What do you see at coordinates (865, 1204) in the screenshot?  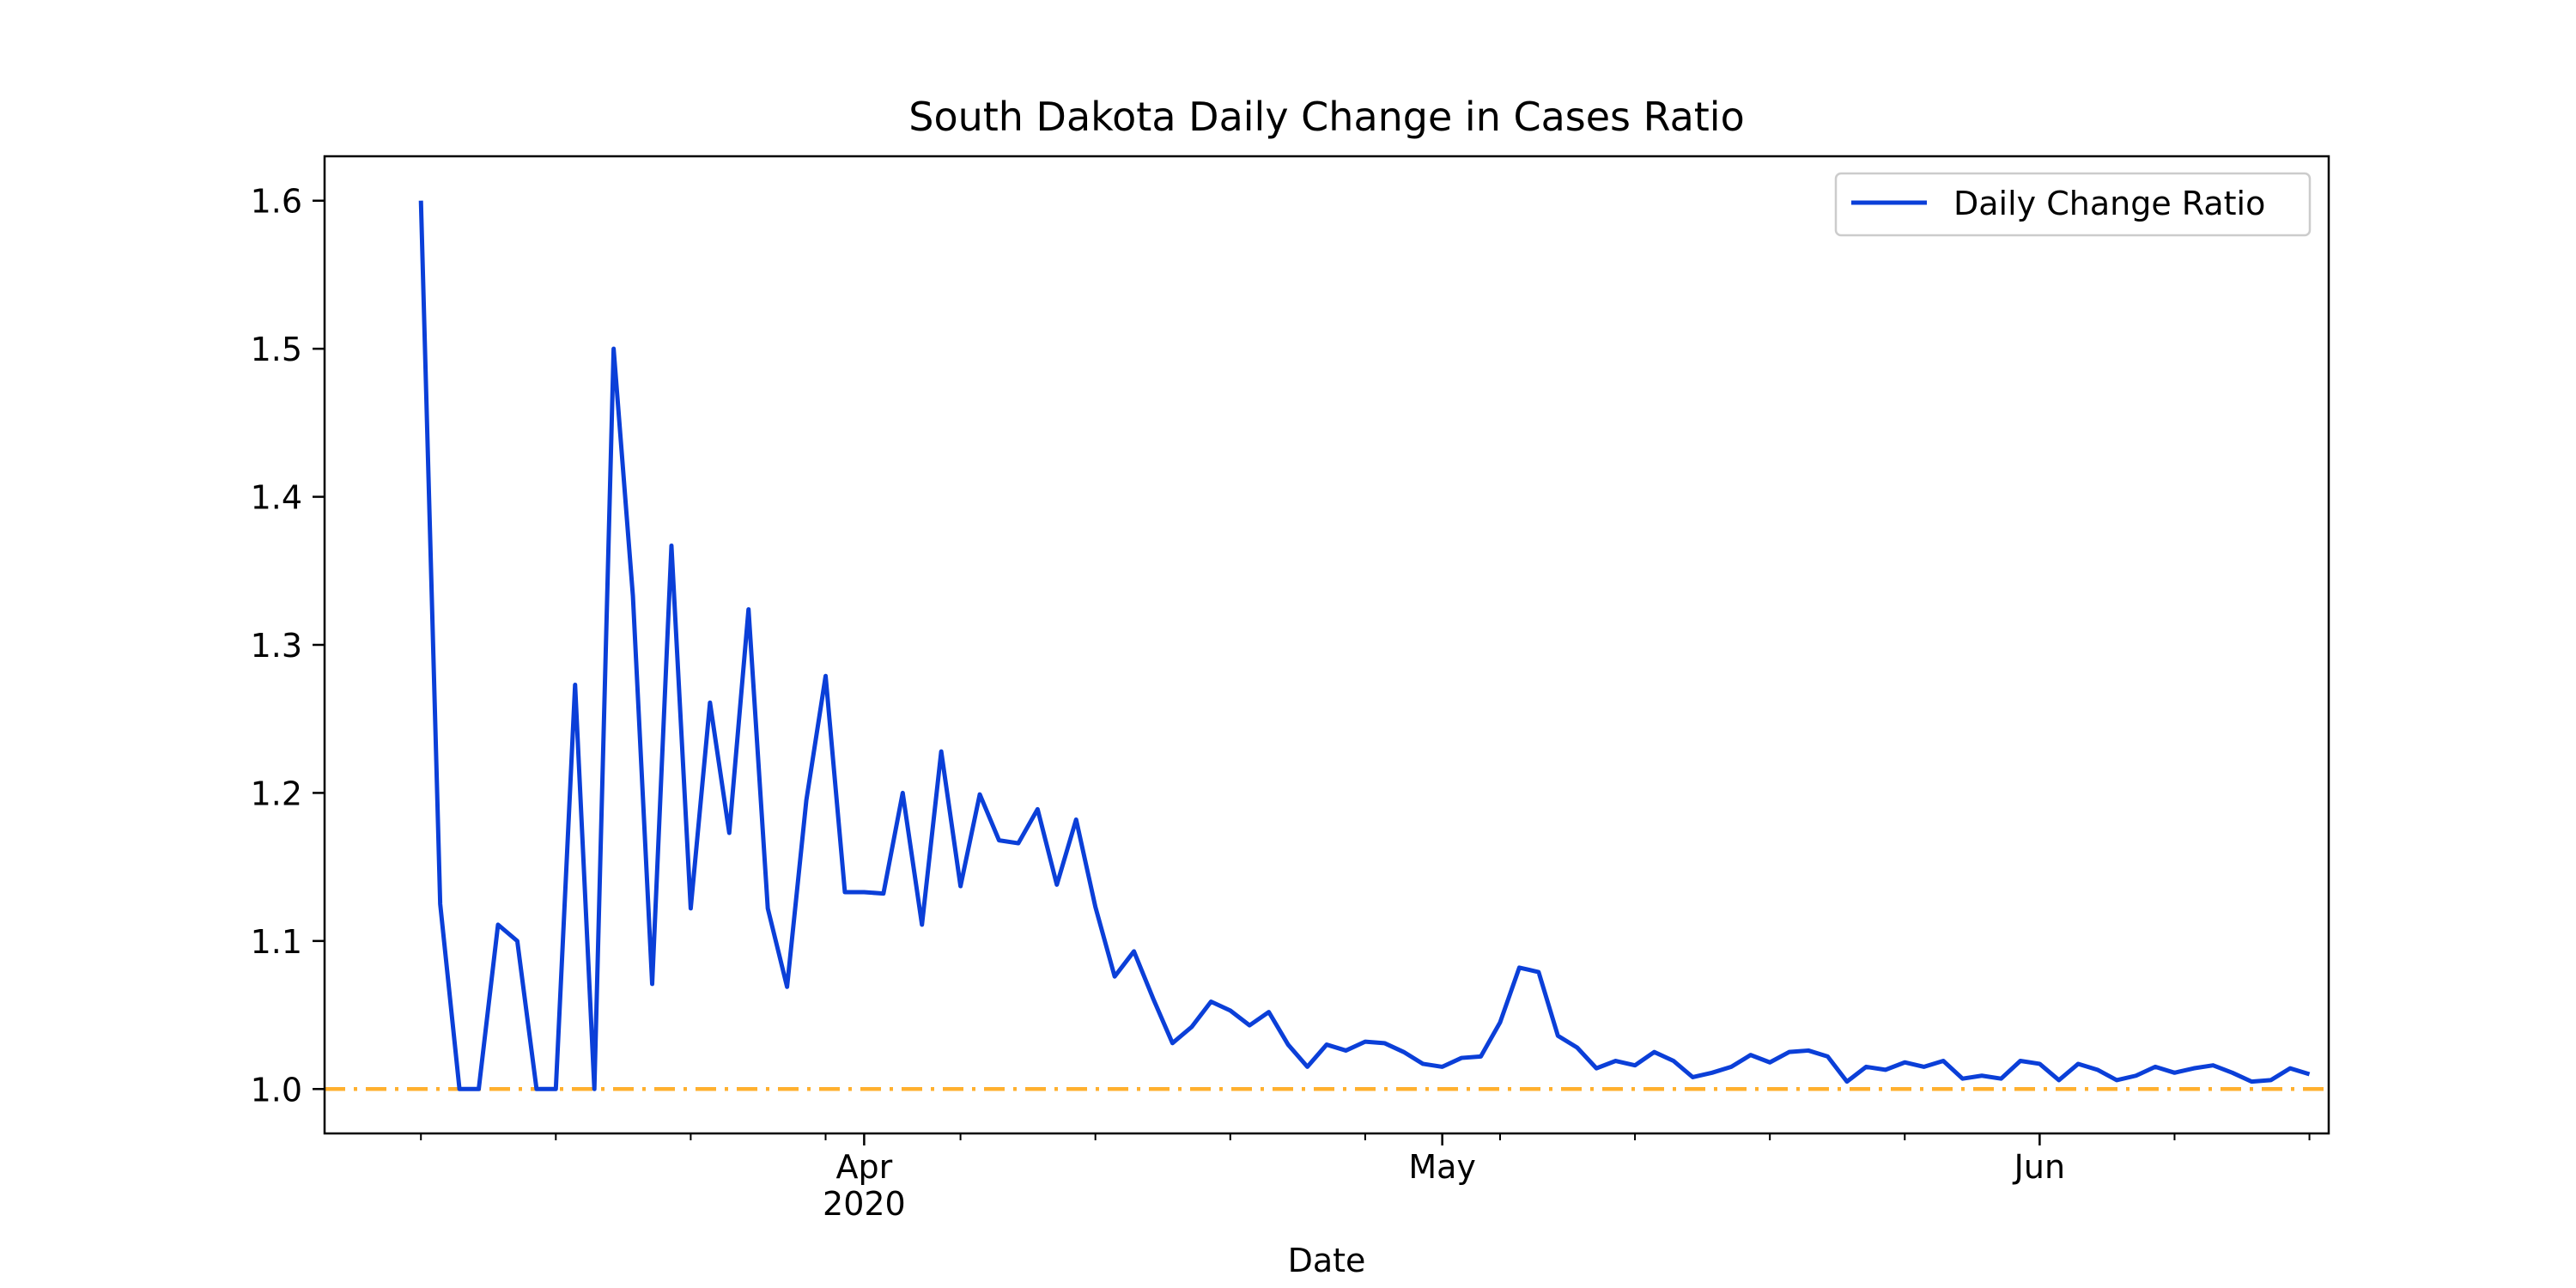 I see `x-tick-sublabel: 2020` at bounding box center [865, 1204].